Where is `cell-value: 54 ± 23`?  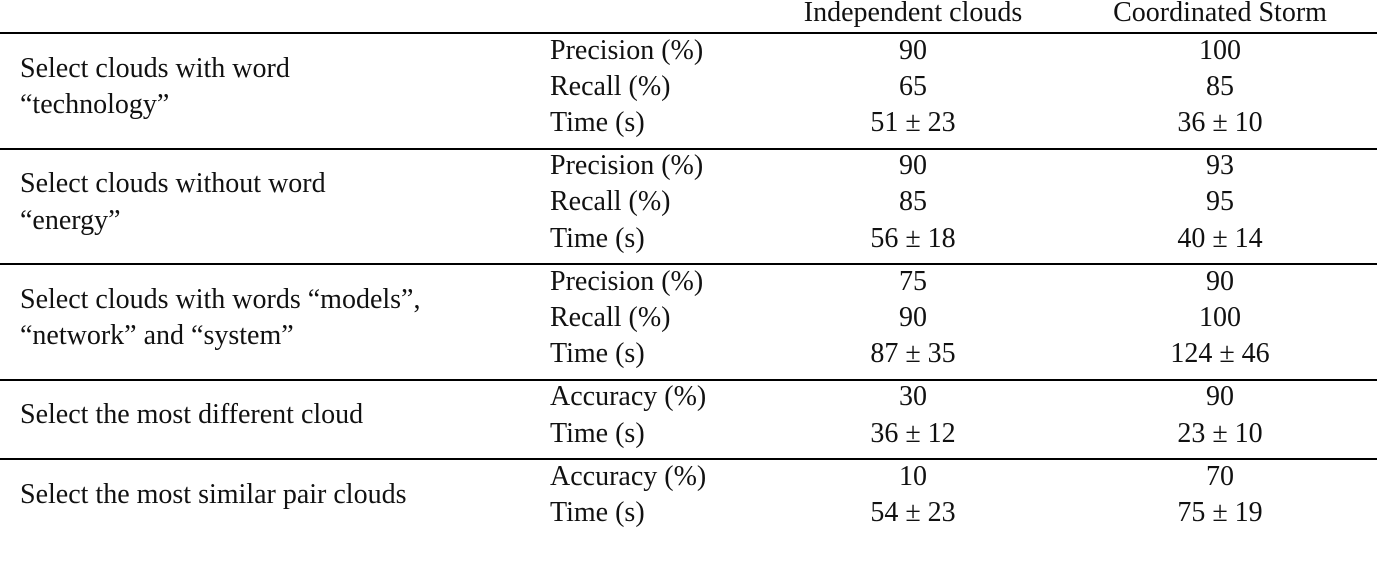
cell-value: 54 ± 23 is located at coordinates (913, 512).